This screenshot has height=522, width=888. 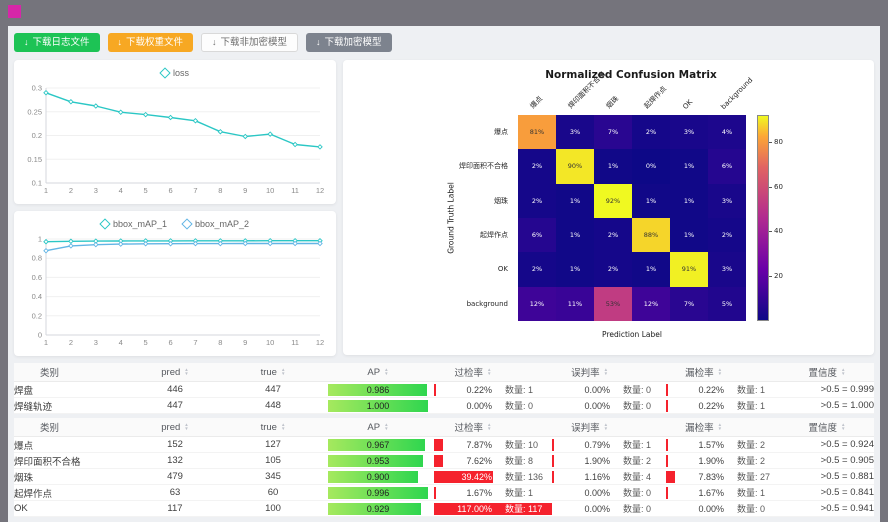 I want to click on rate-value: 1.16%, so click(x=597, y=476).